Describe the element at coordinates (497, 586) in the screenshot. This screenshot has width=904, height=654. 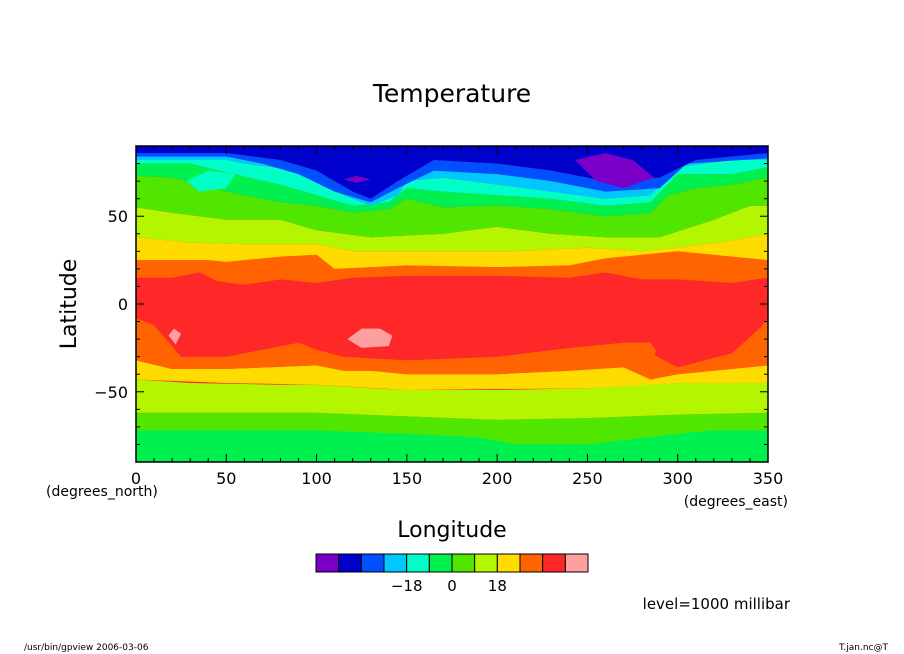
I see `colorbar-tick-label-2: 18` at that location.